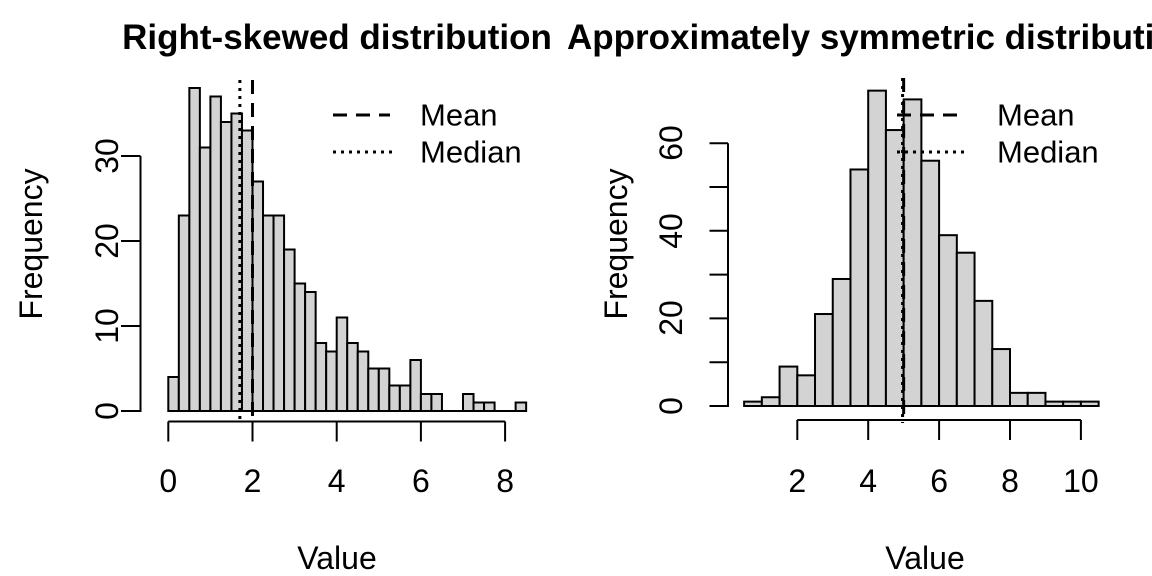 The width and height of the screenshot is (1152, 576). Describe the element at coordinates (671, 143) in the screenshot. I see `y-tick-label: 60` at that location.